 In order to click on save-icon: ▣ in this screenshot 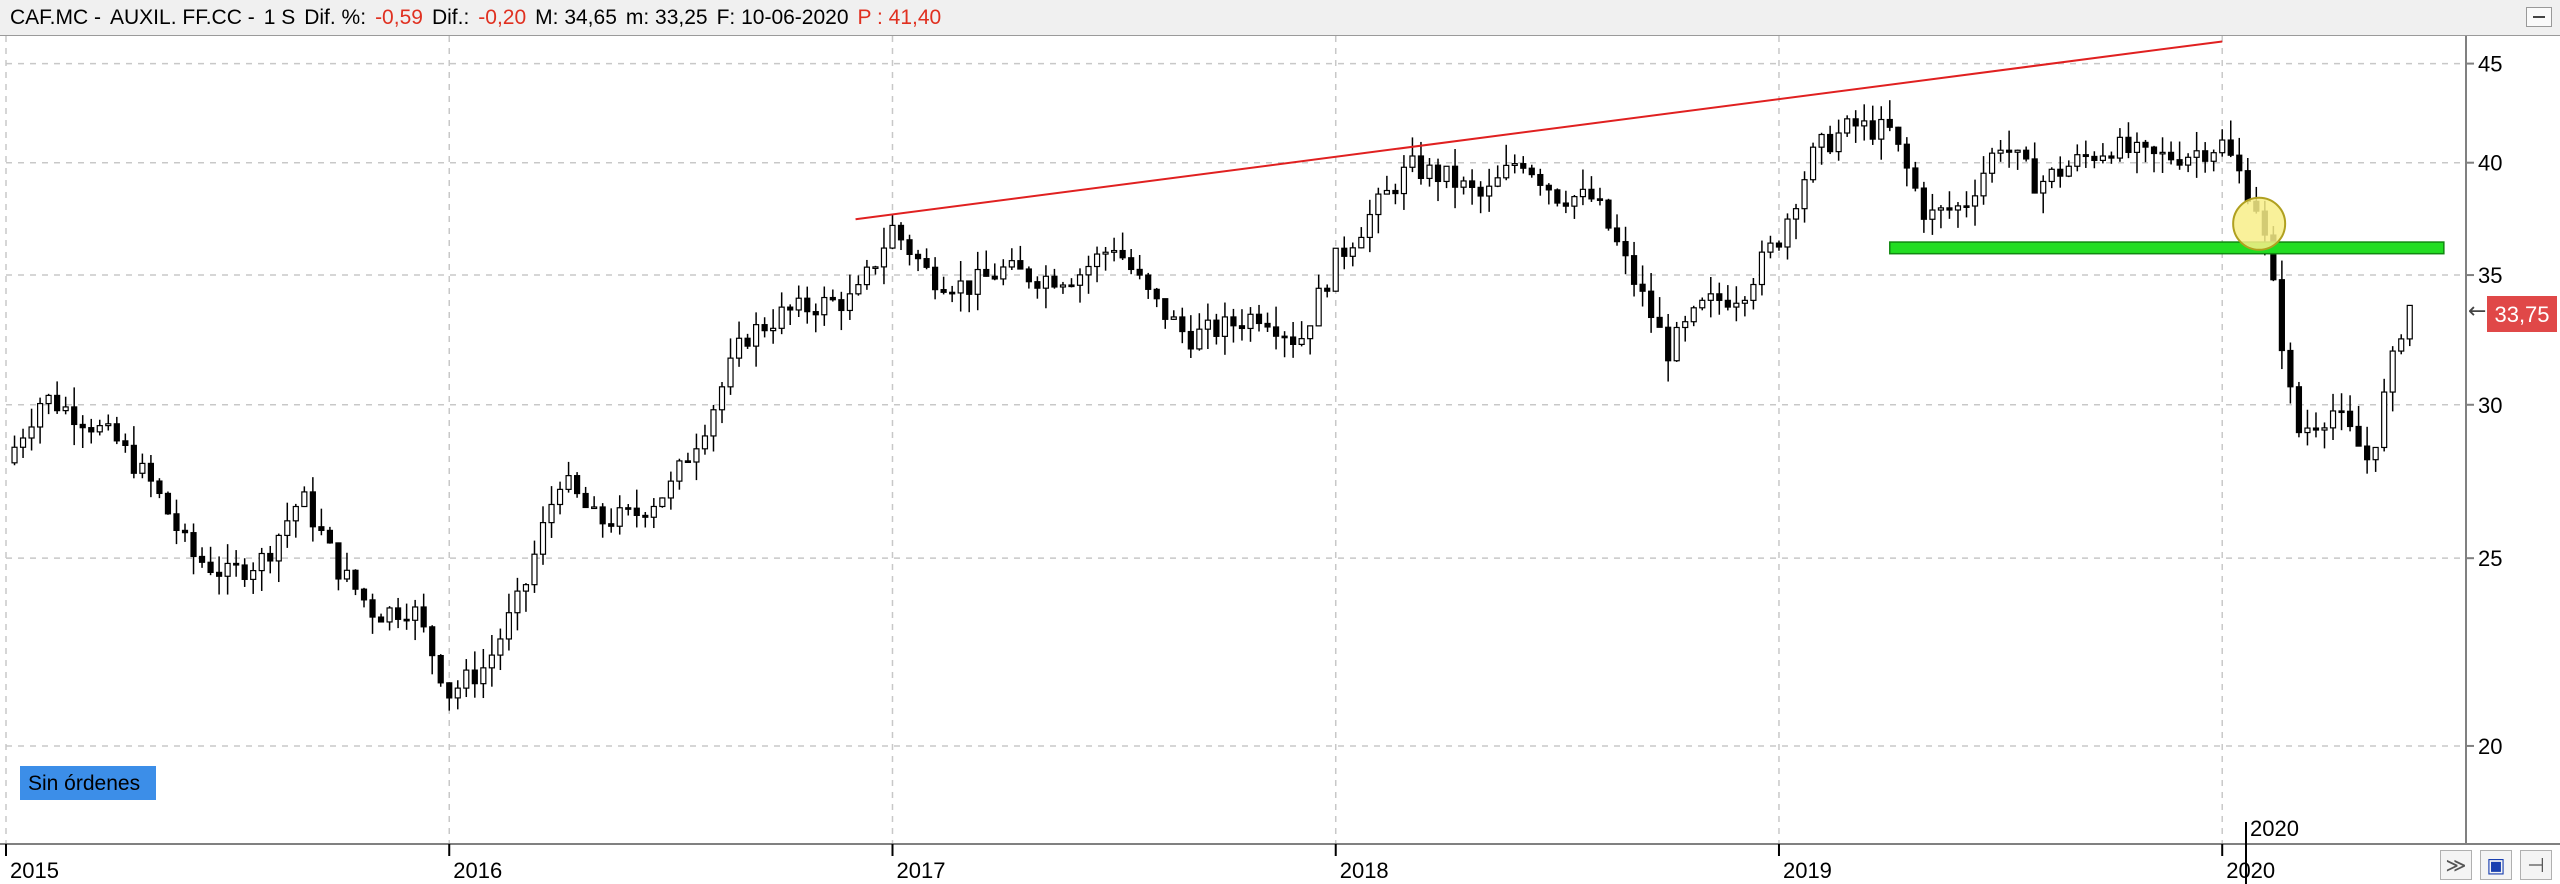, I will do `click(2496, 865)`.